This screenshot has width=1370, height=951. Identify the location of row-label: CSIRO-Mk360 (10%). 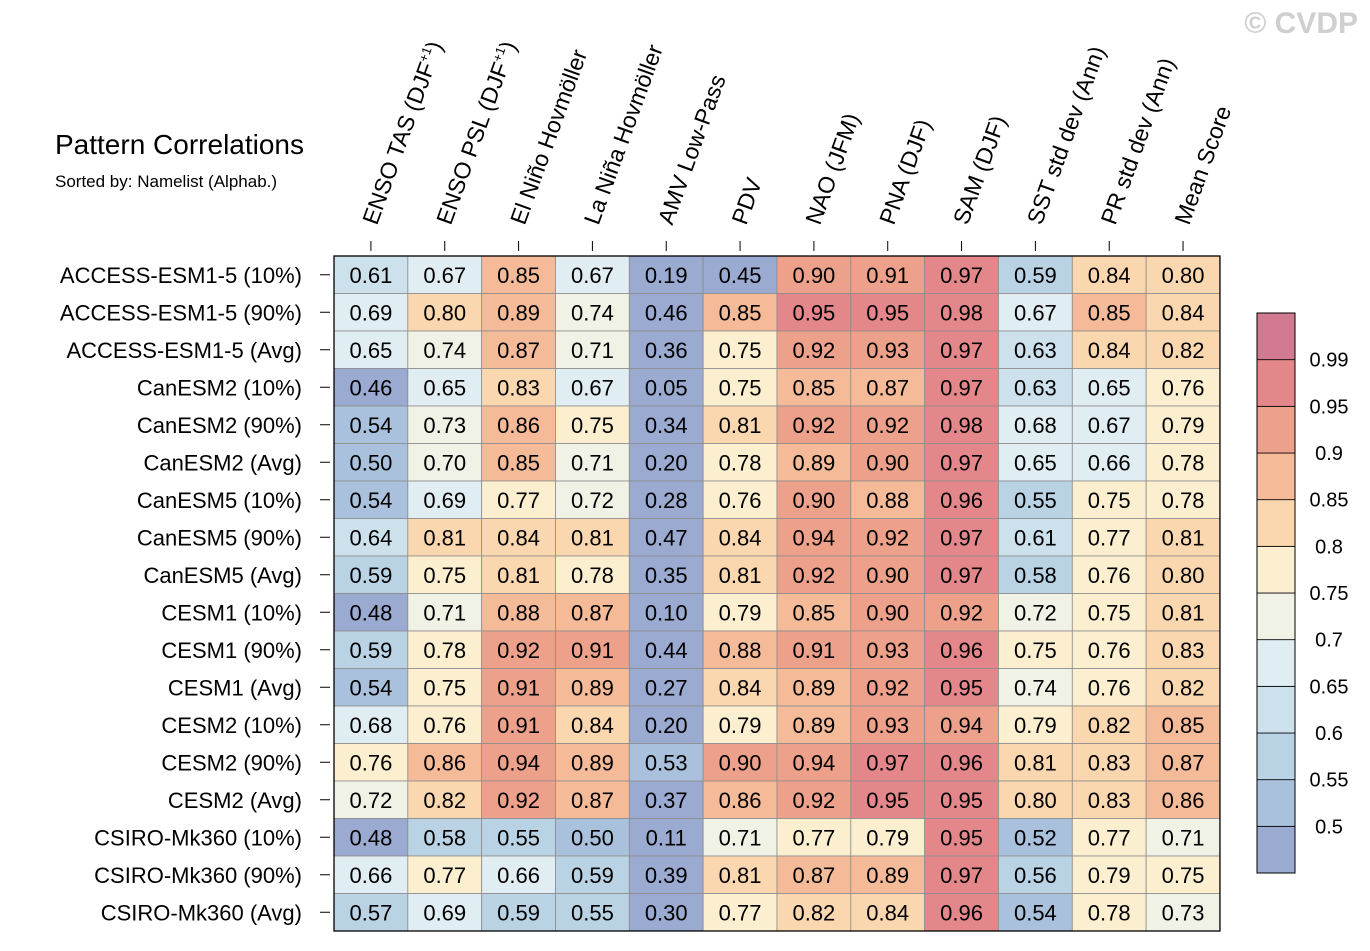
(198, 837).